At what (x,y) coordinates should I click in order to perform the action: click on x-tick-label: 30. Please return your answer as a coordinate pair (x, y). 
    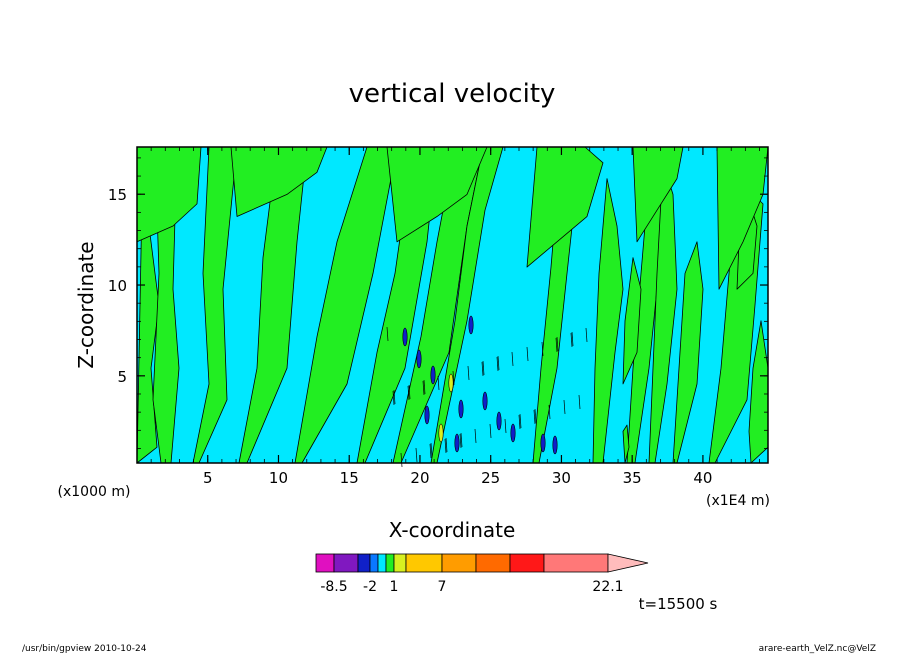
    Looking at the image, I should click on (561, 478).